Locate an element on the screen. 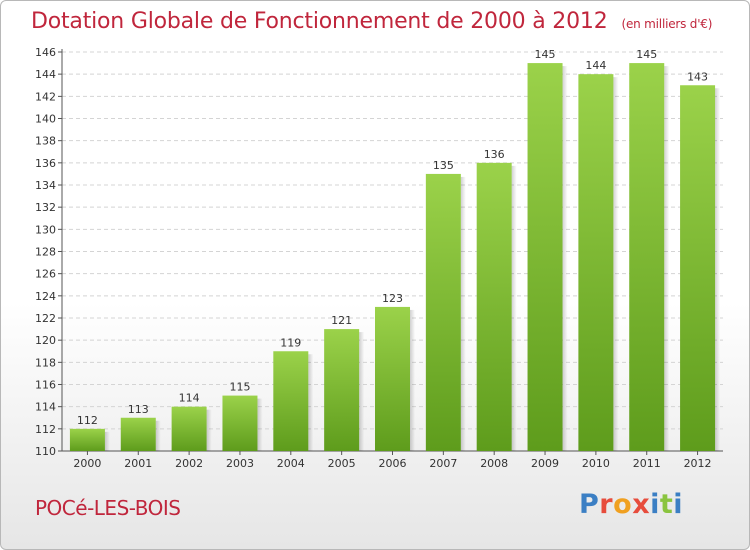  logo-letter: o is located at coordinates (623, 504).